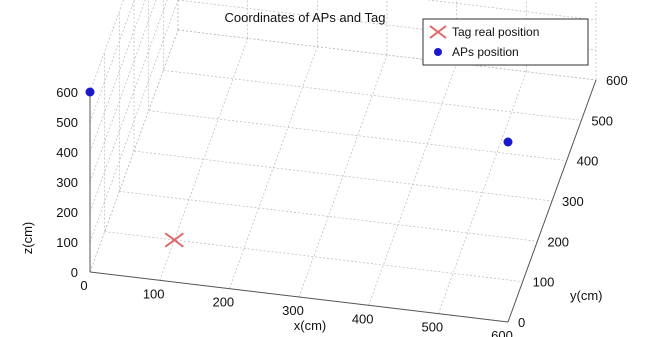  I want to click on y-tick-label: 400, so click(588, 161).